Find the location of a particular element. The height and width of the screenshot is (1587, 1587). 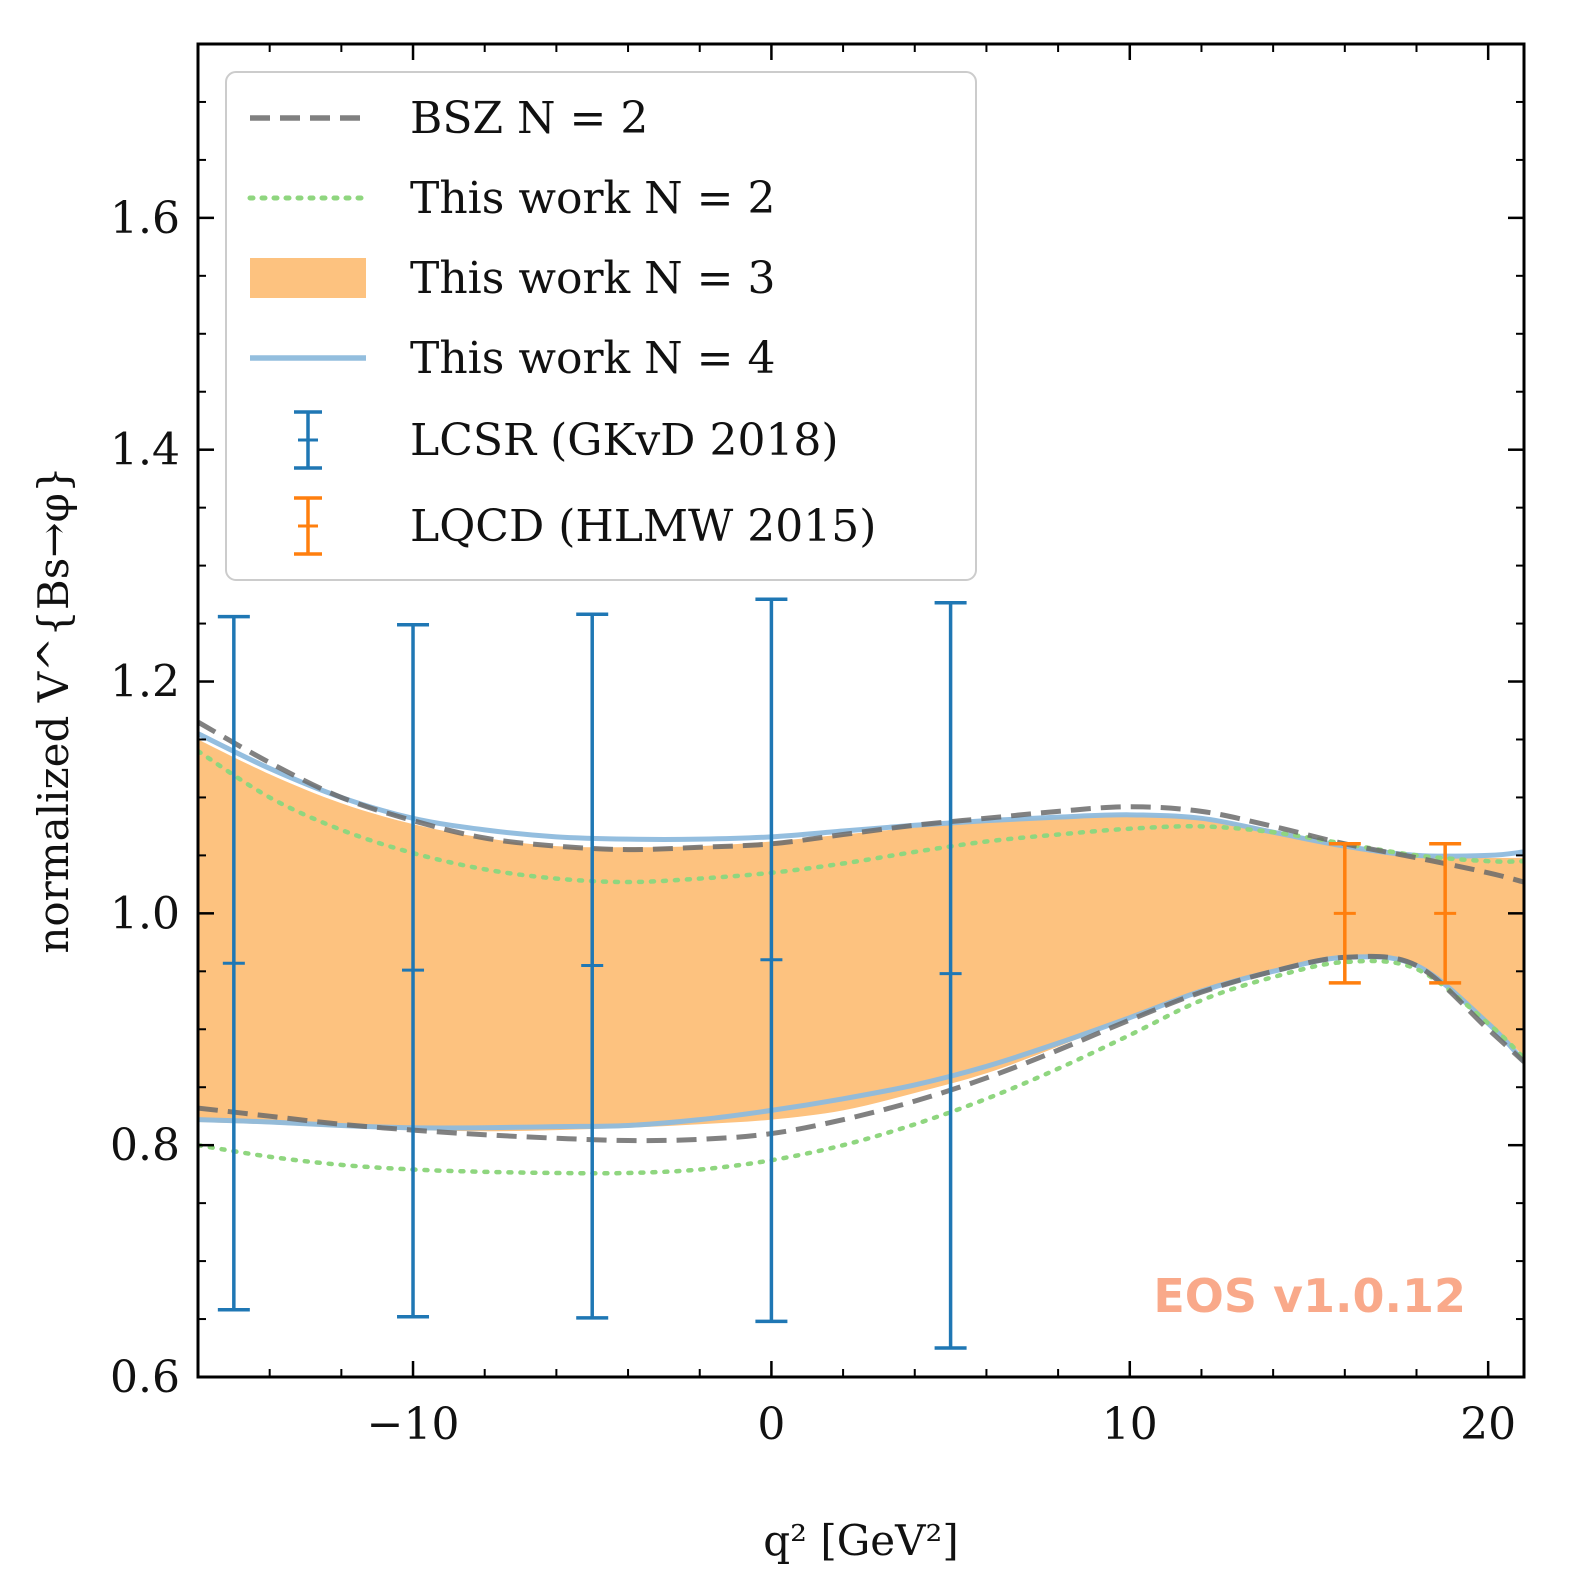

y-tick-label: 1.0 is located at coordinates (145, 913).